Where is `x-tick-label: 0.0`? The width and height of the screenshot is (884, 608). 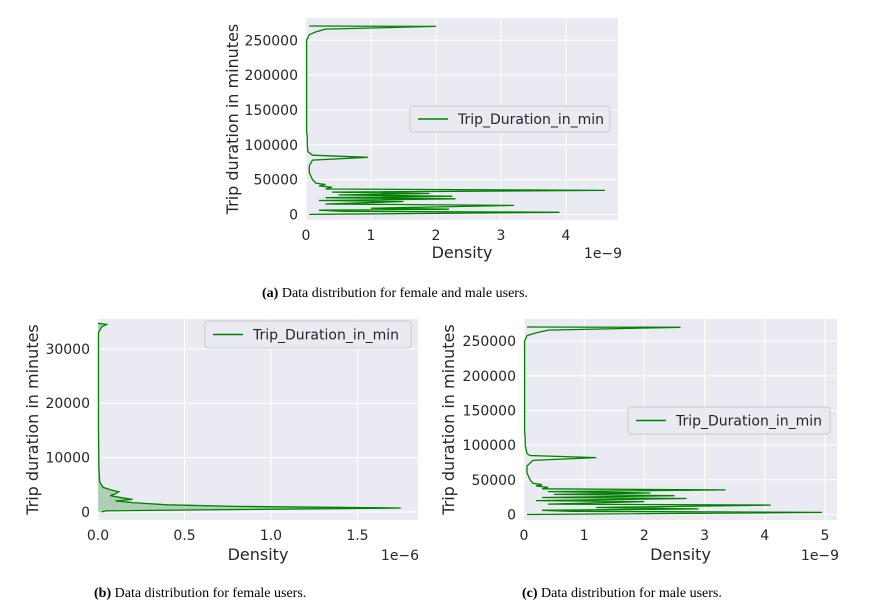
x-tick-label: 0.0 is located at coordinates (98, 536).